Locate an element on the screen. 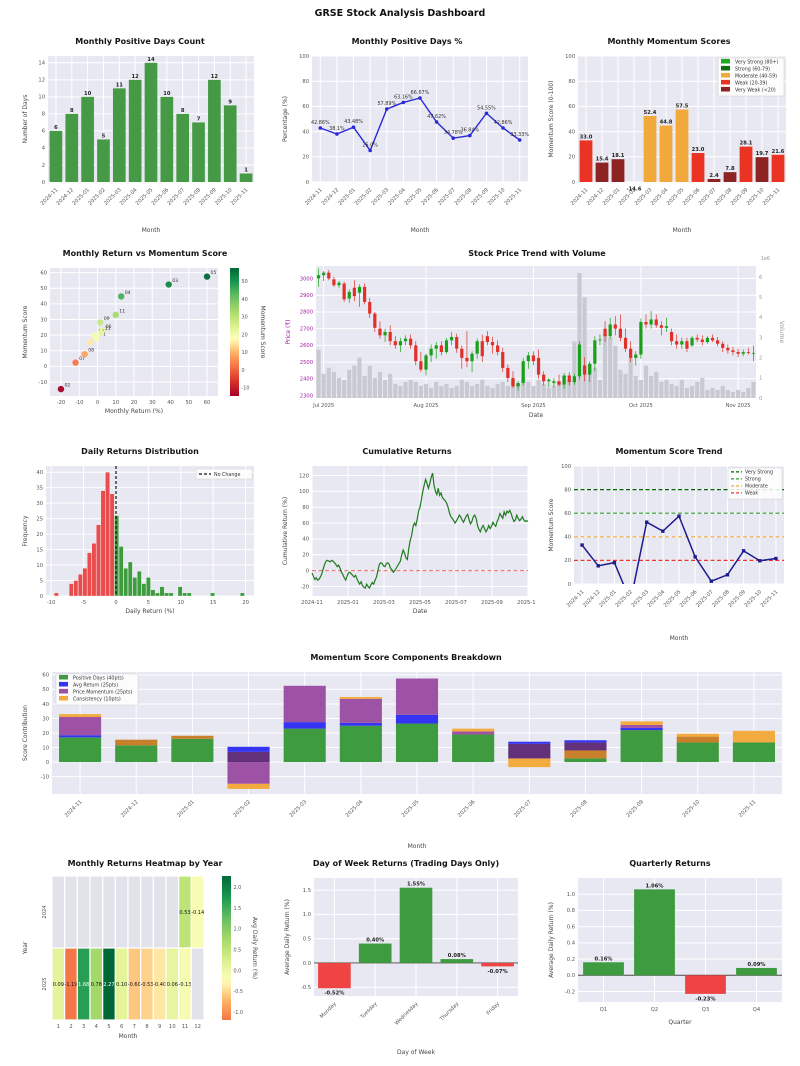  svg-text: Positive Days (40pts) is located at coordinates (98, 678).